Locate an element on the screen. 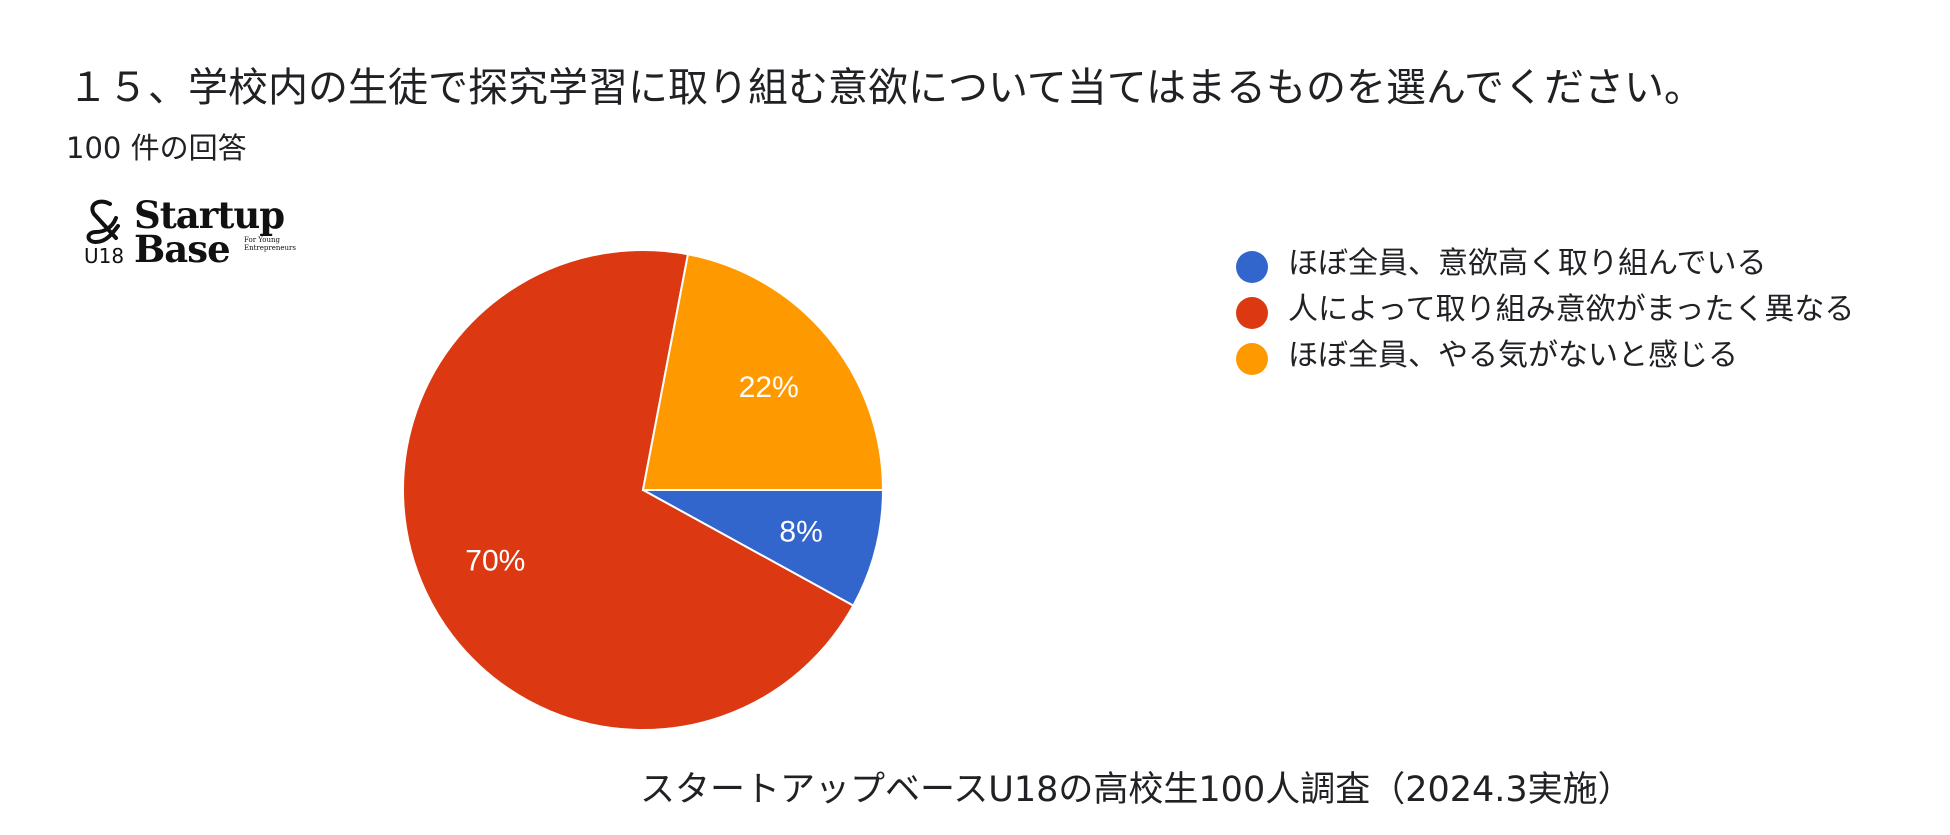 This screenshot has width=1950, height=835. pie-slice-label: 22% is located at coordinates (769, 387).